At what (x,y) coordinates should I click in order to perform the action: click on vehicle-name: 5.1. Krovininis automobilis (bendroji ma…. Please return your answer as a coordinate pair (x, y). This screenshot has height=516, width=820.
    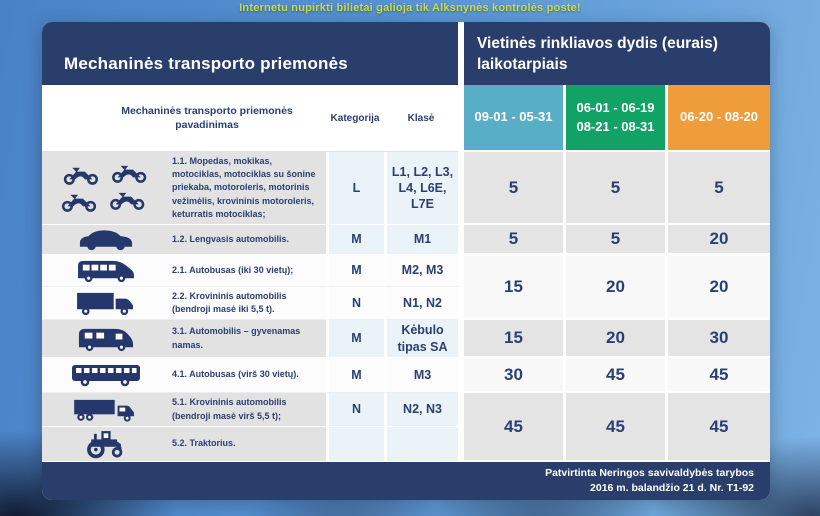
    Looking at the image, I should click on (248, 410).